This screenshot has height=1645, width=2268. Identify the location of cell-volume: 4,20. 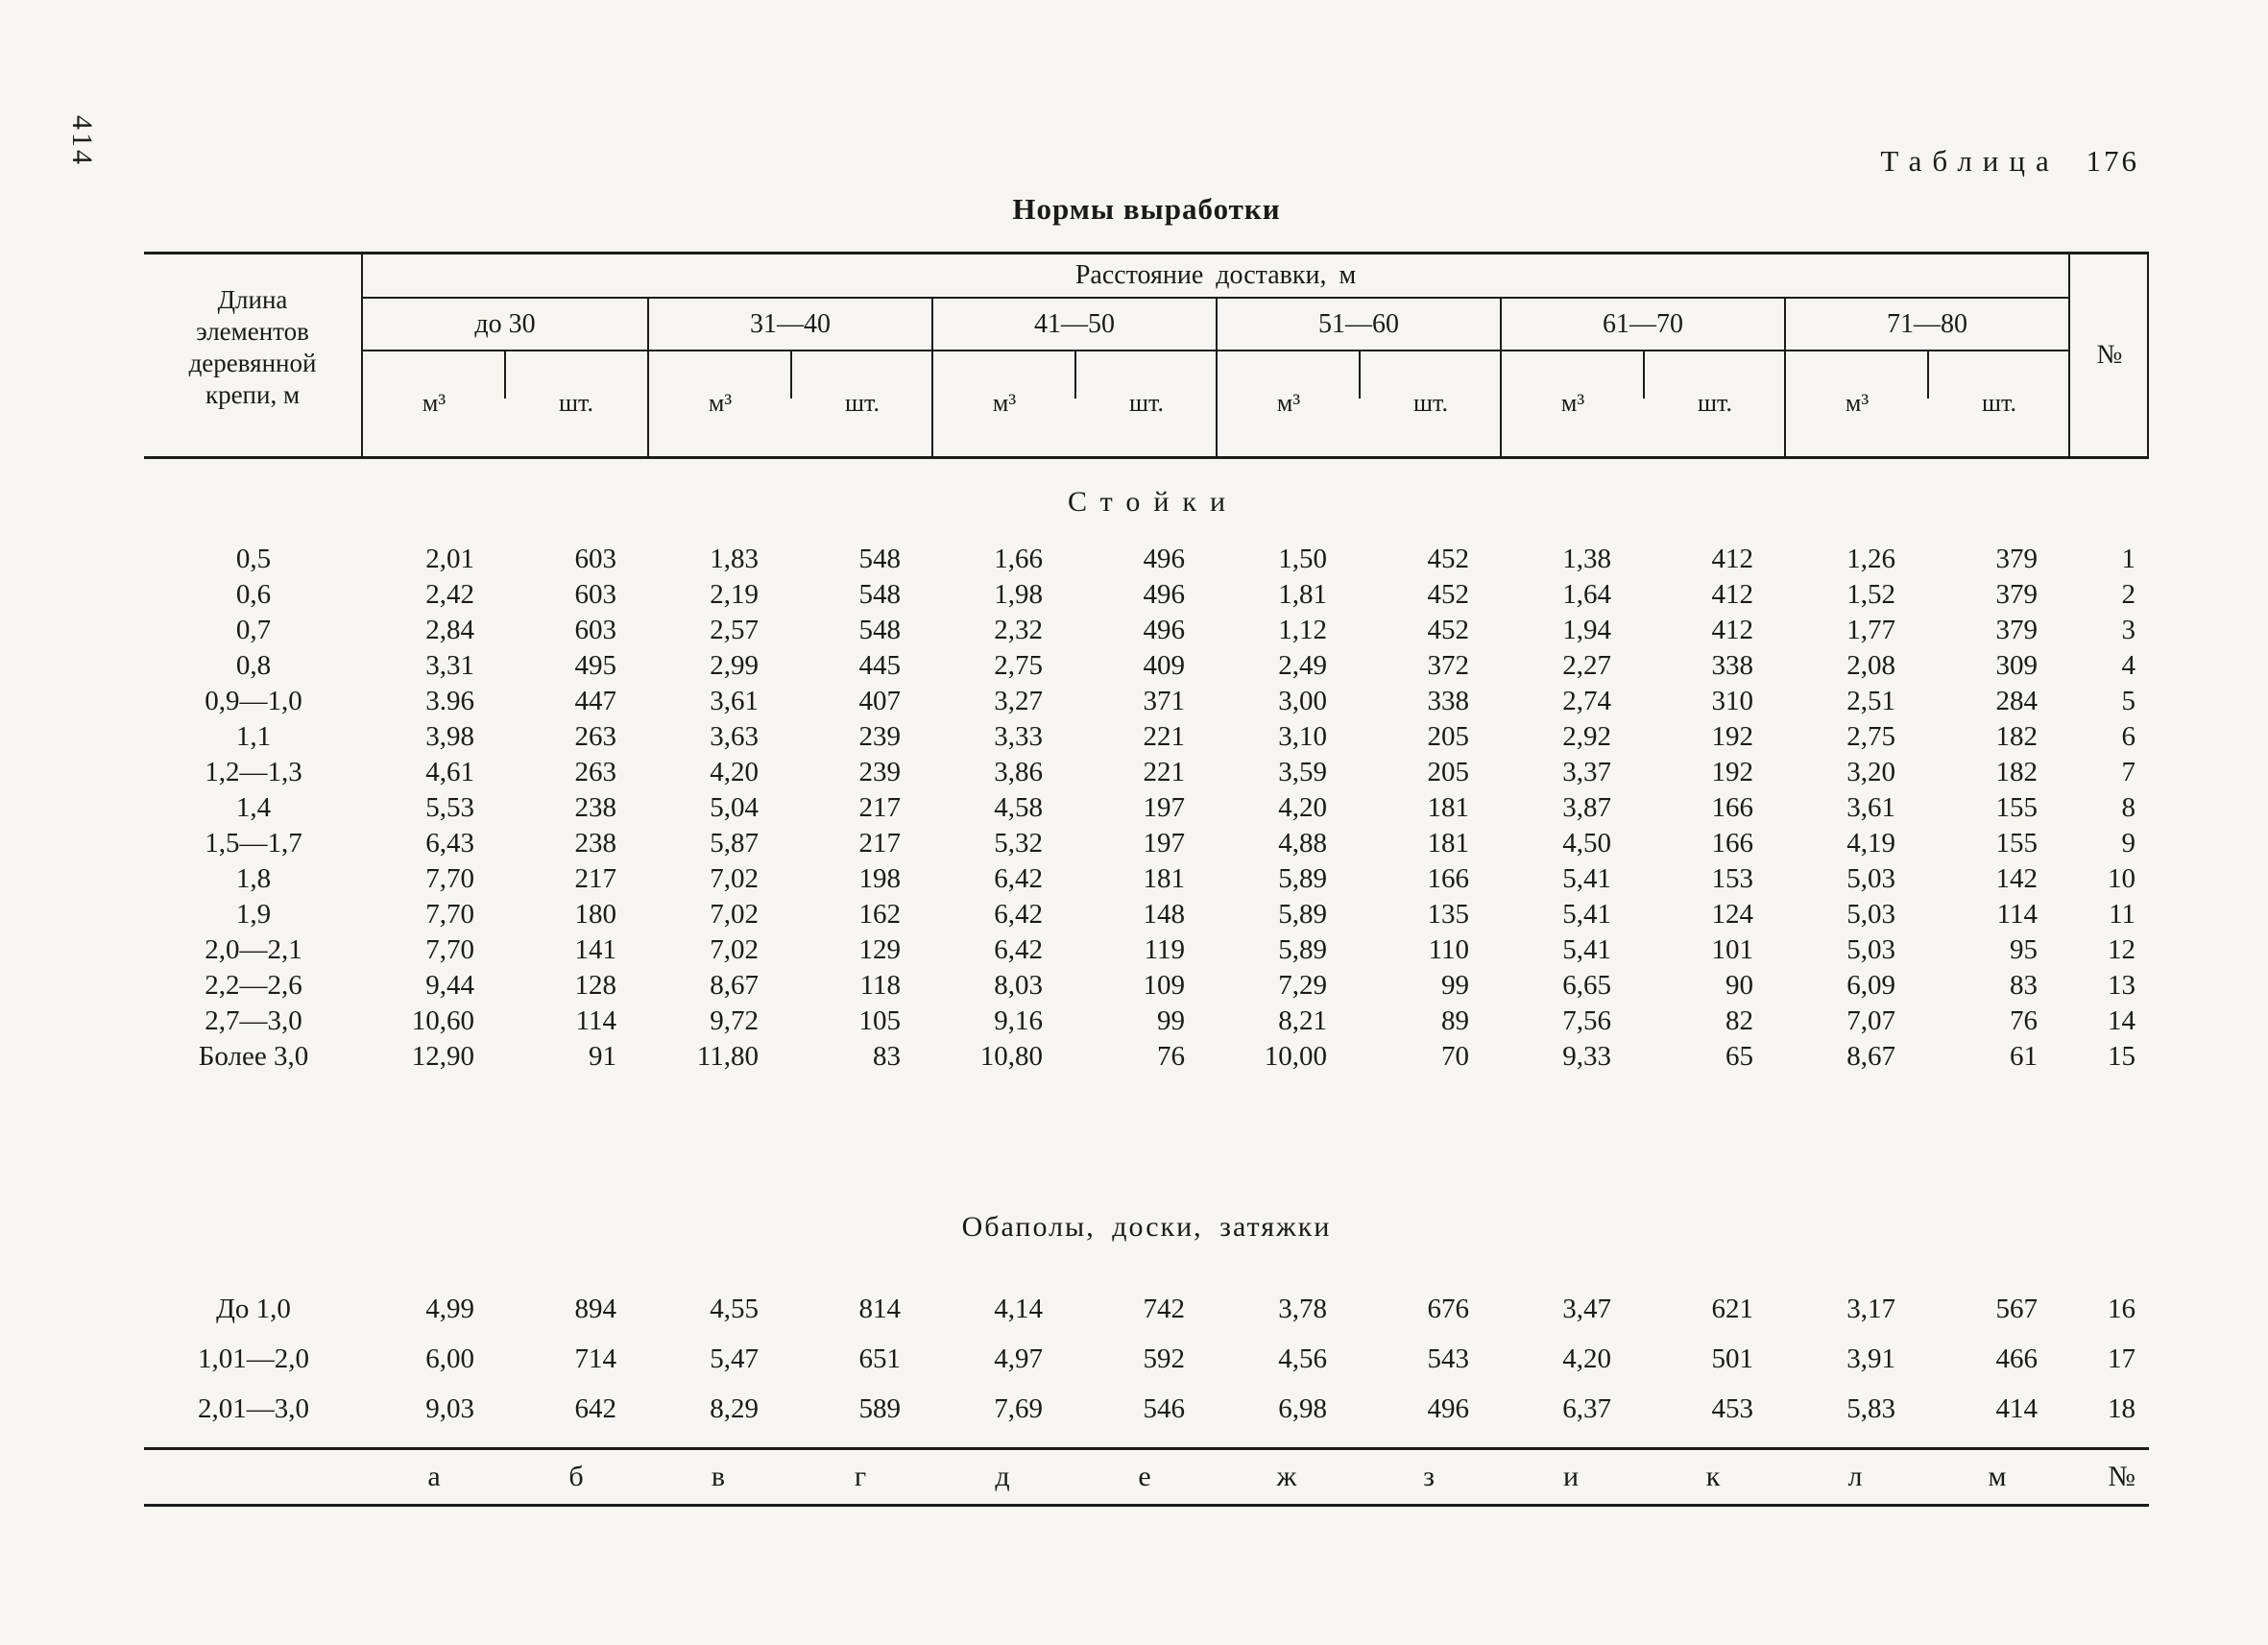
(734, 772).